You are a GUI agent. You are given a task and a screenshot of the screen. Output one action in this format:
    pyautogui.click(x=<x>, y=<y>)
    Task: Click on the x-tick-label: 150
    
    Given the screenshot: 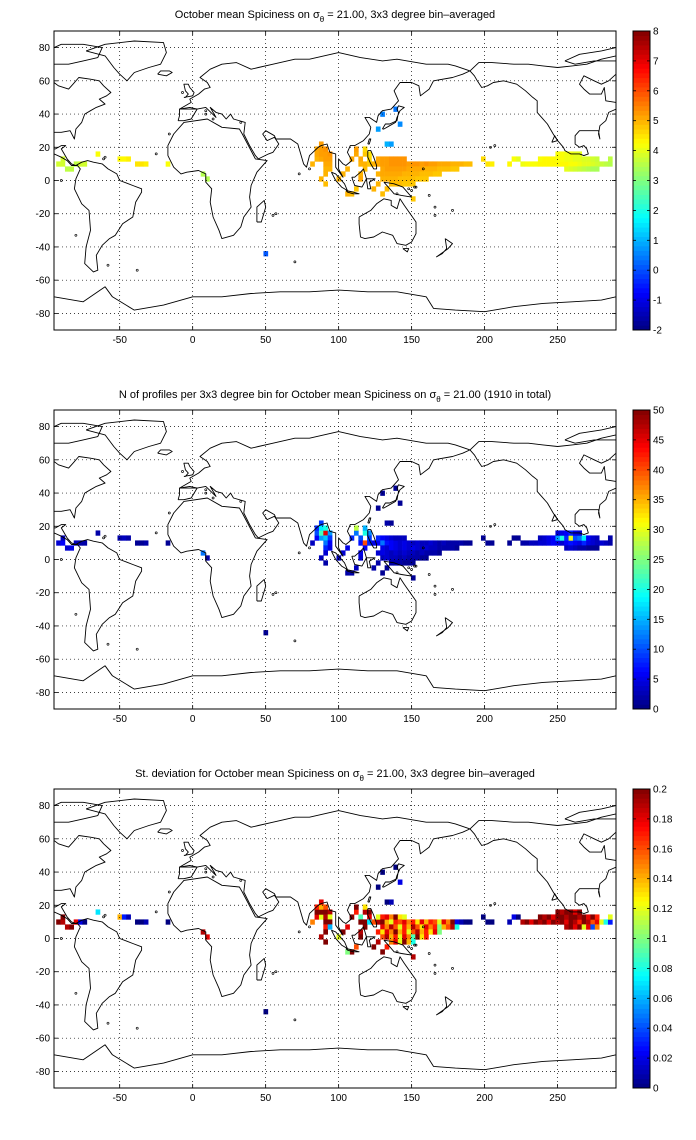 What is the action you would take?
    pyautogui.click(x=411, y=340)
    